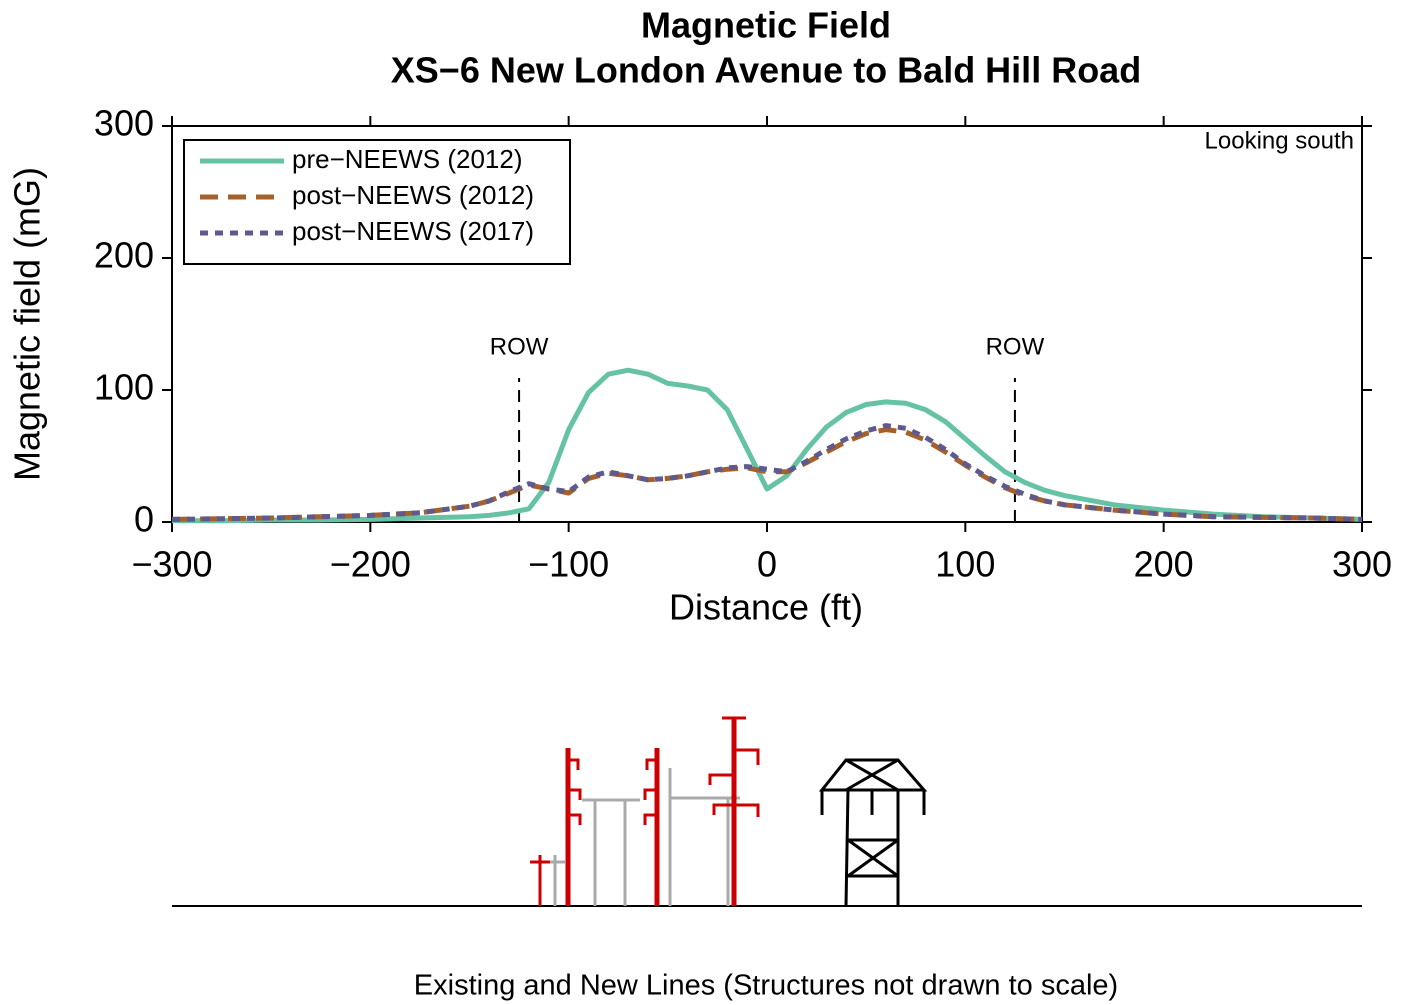  What do you see at coordinates (767, 564) in the screenshot?
I see `x-tick-label: 0` at bounding box center [767, 564].